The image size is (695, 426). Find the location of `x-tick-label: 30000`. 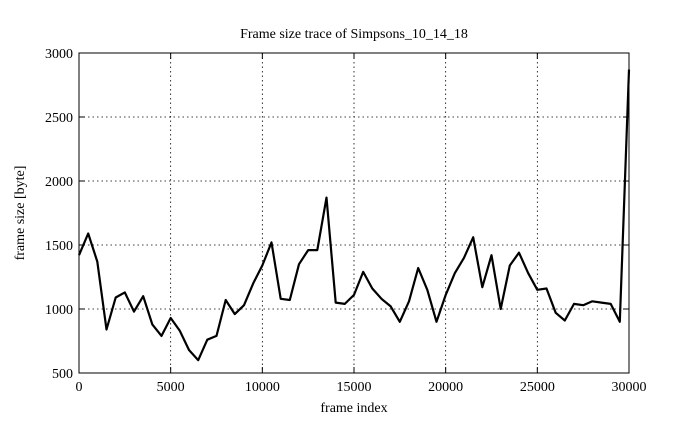

x-tick-label: 30000 is located at coordinates (629, 387).